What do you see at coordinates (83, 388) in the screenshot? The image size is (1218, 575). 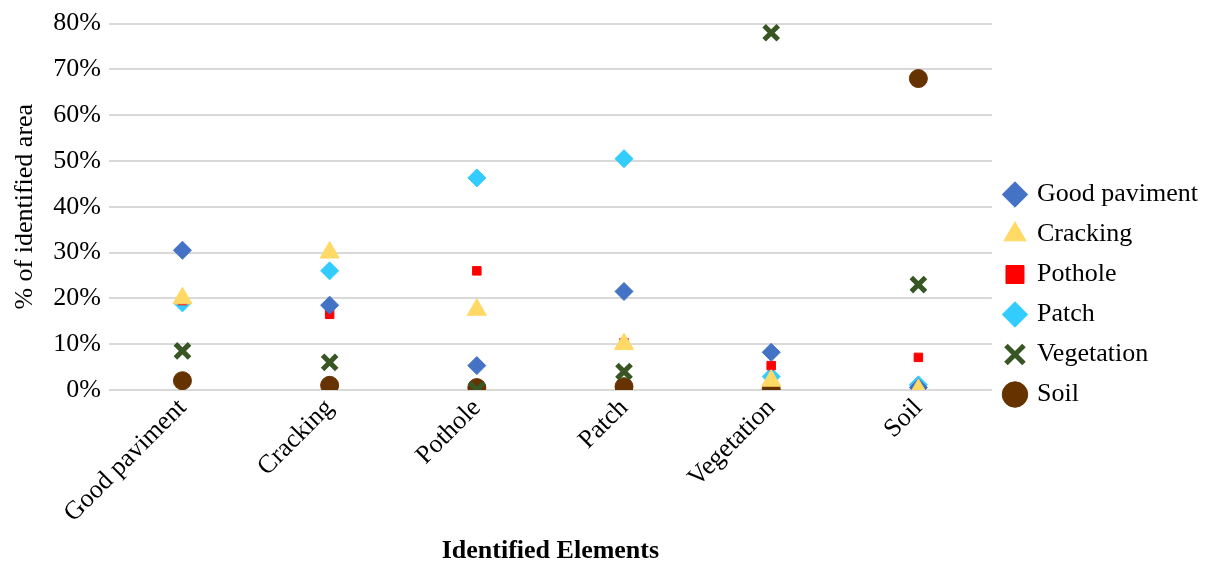 I see `y-tick-label: 0%` at bounding box center [83, 388].